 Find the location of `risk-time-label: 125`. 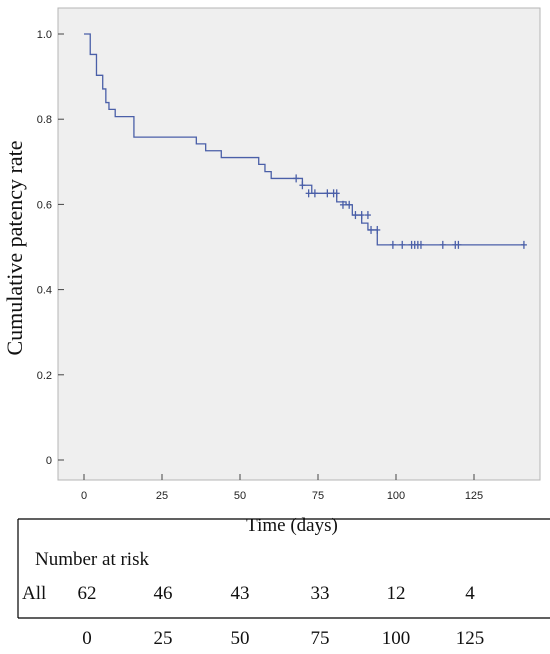

risk-time-label: 125 is located at coordinates (470, 638).